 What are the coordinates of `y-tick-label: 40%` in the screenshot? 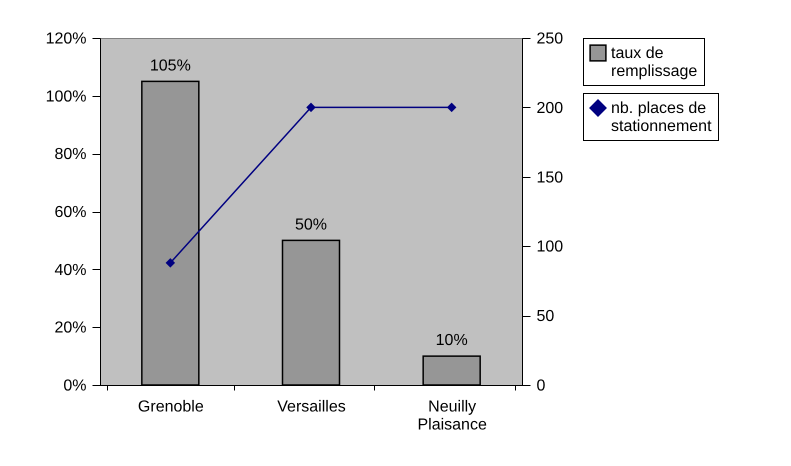 It's located at (70, 270).